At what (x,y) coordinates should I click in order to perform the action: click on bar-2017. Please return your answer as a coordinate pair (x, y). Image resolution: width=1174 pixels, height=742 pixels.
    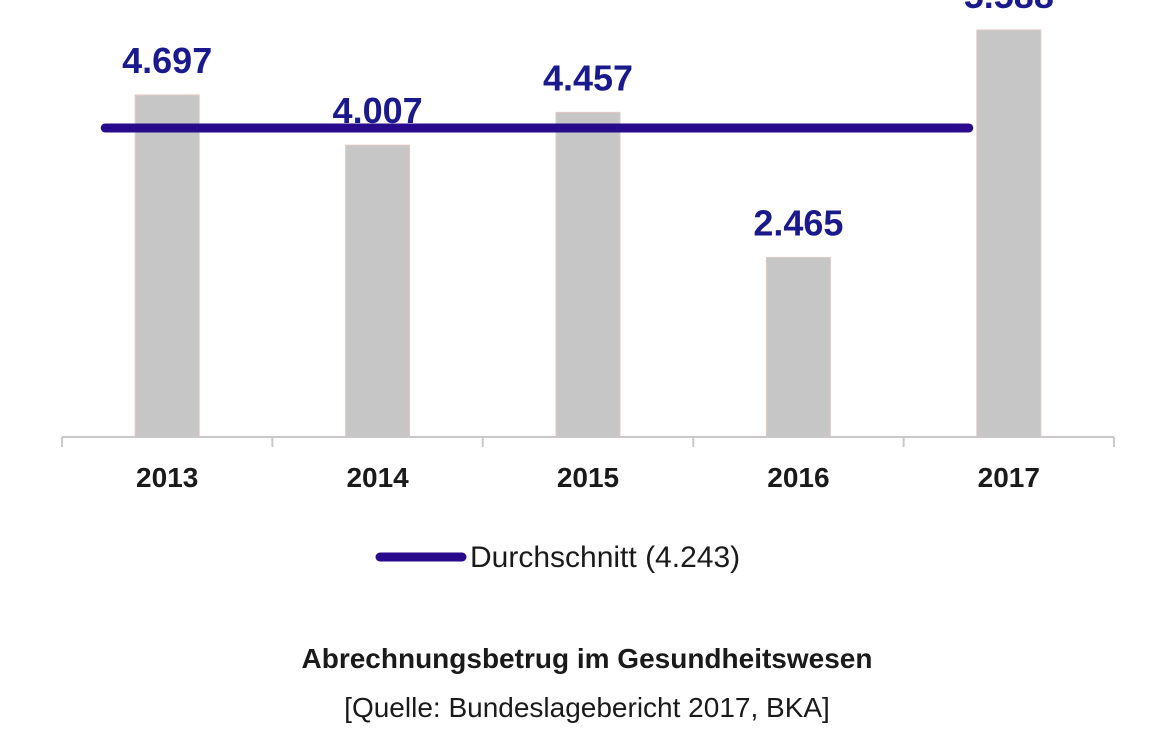
    Looking at the image, I should click on (1009, 233).